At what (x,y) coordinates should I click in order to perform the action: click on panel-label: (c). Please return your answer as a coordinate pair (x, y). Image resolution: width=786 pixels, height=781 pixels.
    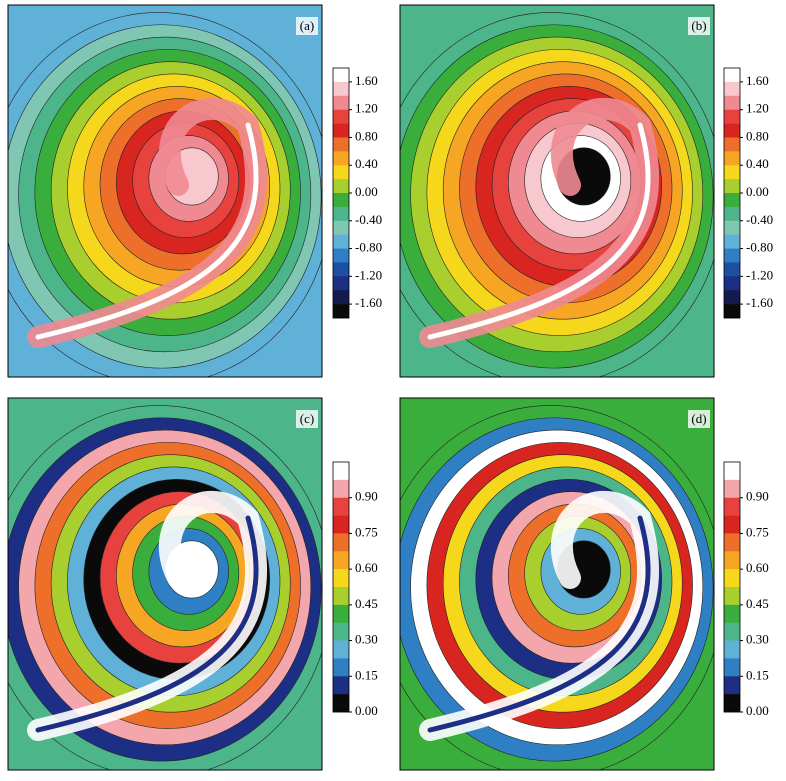
    Looking at the image, I should click on (307, 418).